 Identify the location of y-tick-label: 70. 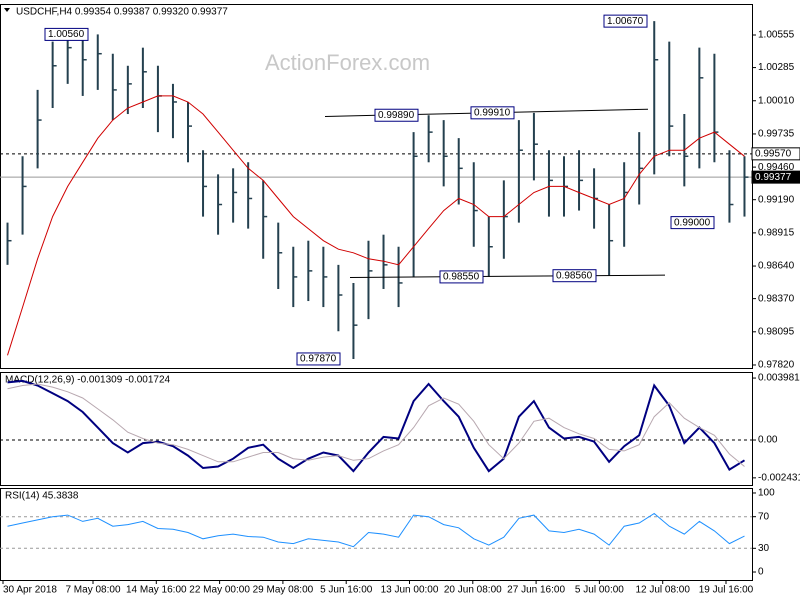
(764, 516).